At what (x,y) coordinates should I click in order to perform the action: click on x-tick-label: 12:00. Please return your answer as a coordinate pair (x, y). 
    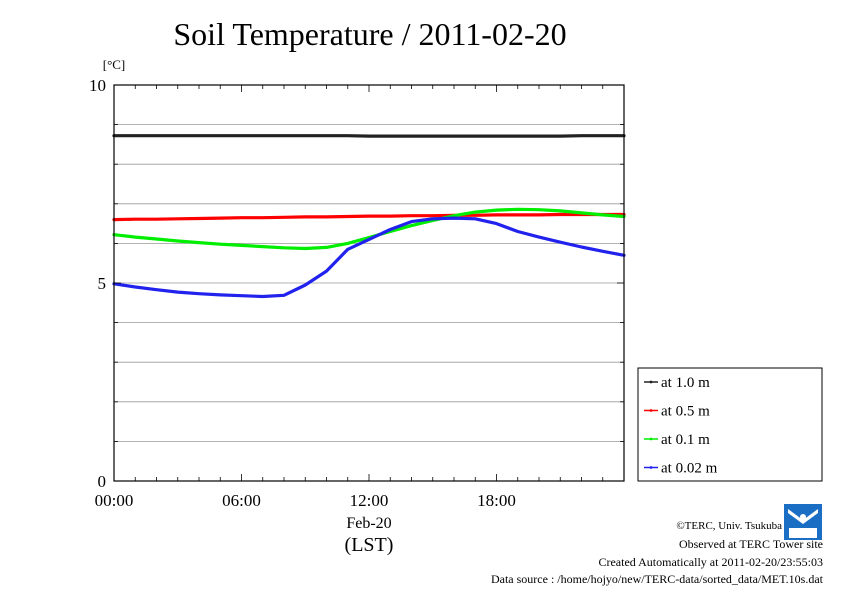
    Looking at the image, I should click on (369, 500).